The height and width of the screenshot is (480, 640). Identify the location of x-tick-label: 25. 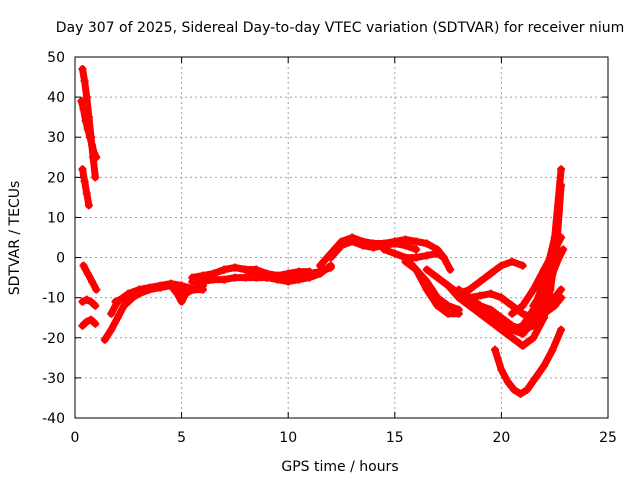
(608, 438).